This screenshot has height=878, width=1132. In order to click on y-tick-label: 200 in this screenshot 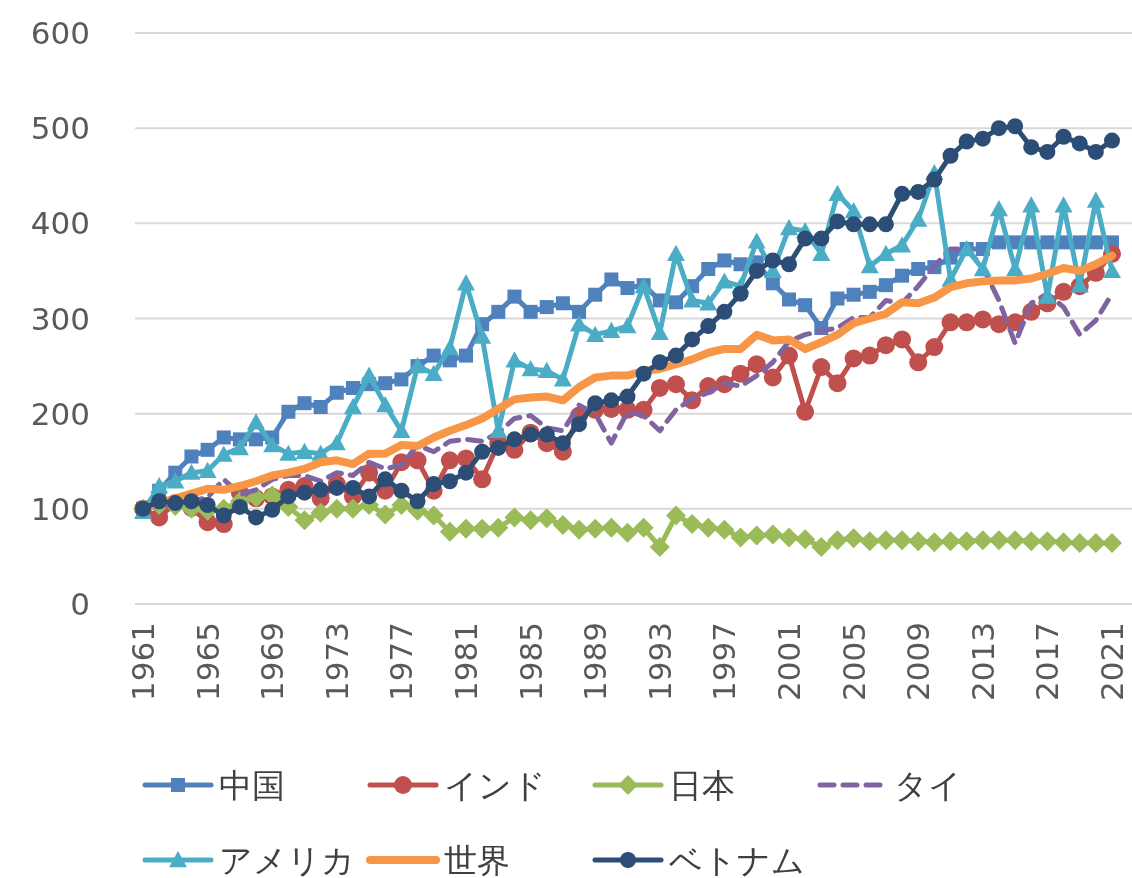, I will do `click(60, 413)`.